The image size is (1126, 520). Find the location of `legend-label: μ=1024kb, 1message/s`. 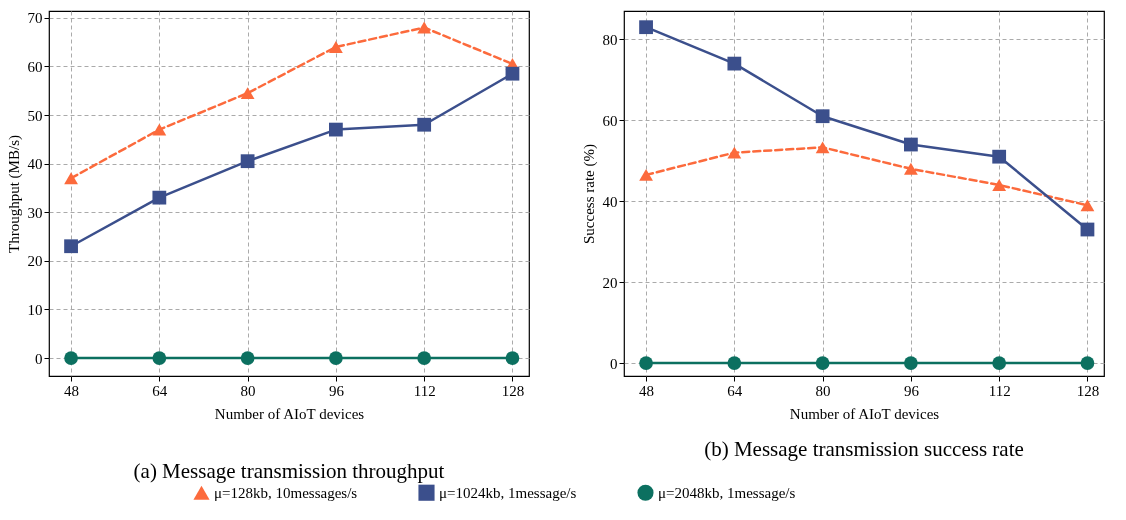

legend-label: μ=1024kb, 1message/s is located at coordinates (508, 492).